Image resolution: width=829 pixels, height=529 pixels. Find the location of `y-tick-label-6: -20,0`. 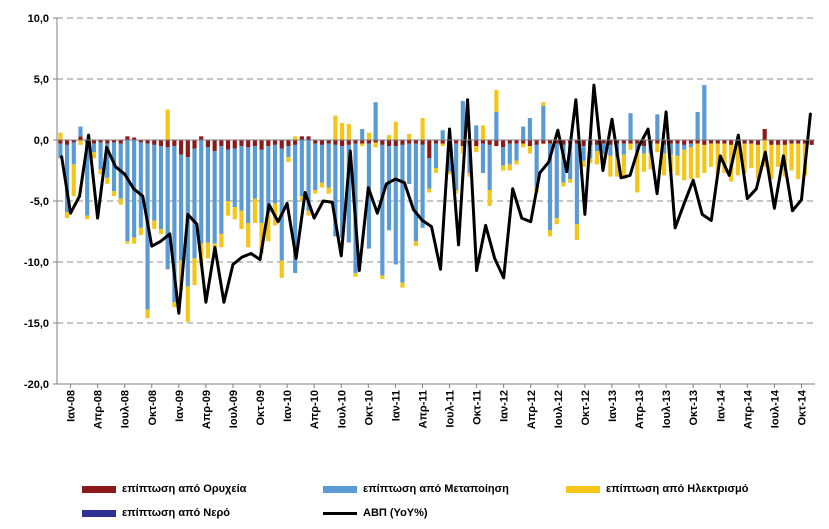

y-tick-label-6: -20,0 is located at coordinates (36, 385).